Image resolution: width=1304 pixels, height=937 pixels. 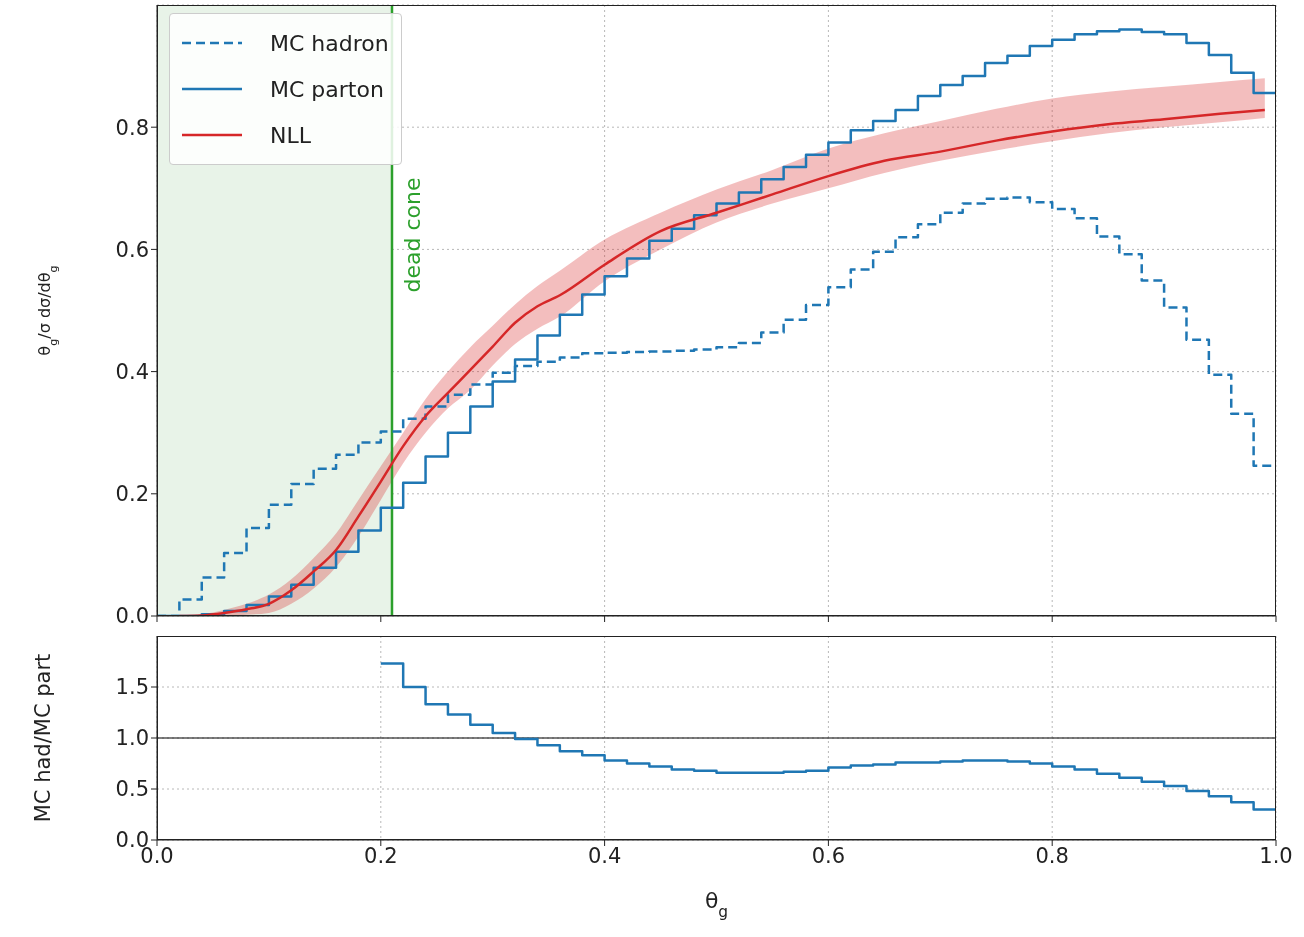 I want to click on legend-label: MC hadron, so click(x=329, y=43).